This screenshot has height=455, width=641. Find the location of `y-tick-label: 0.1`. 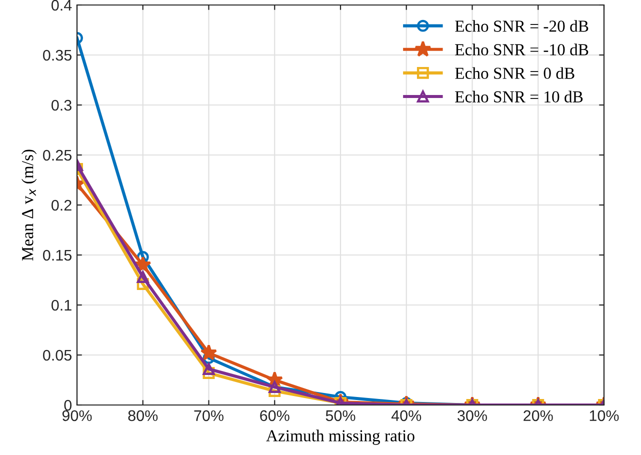

y-tick-label: 0.1 is located at coordinates (62, 305).